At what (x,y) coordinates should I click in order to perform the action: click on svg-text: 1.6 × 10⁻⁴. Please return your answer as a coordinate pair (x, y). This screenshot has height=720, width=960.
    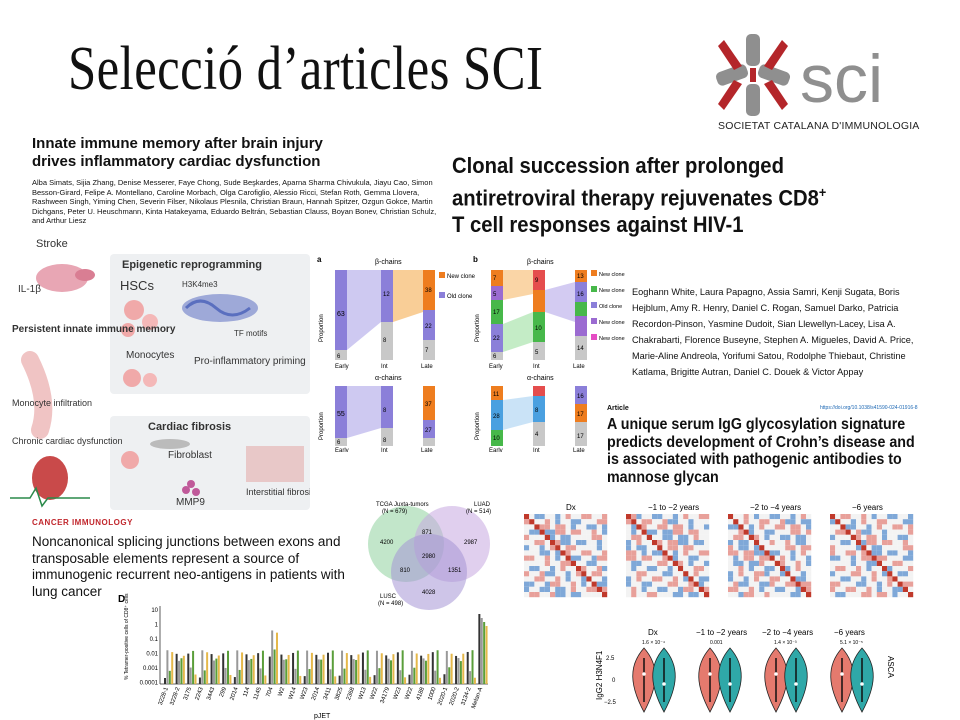
    Looking at the image, I should click on (653, 643).